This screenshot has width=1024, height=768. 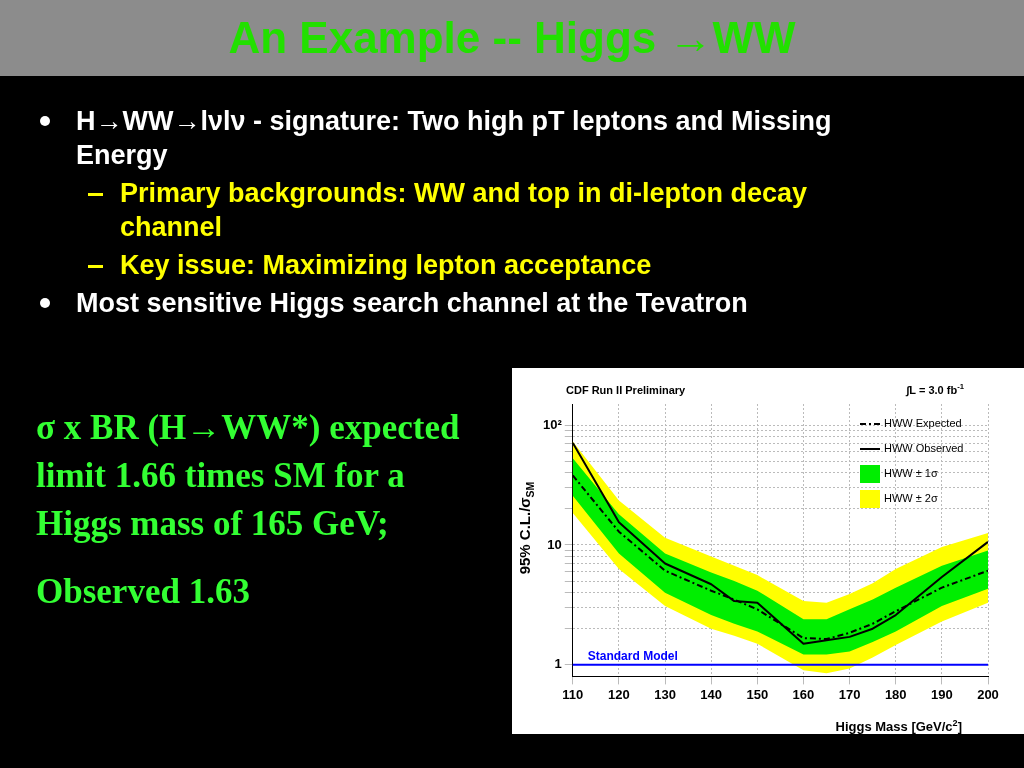 What do you see at coordinates (554, 544) in the screenshot?
I see `y-tick-label: 10` at bounding box center [554, 544].